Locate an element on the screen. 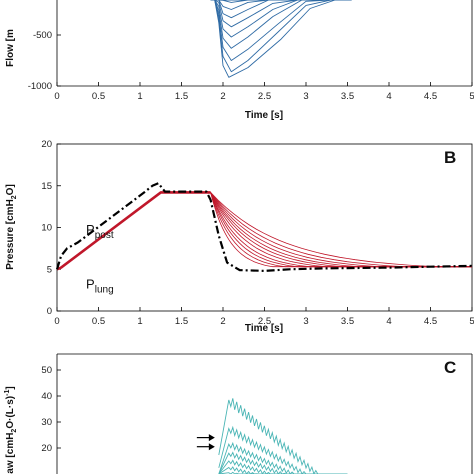 Image resolution: width=474 pixels, height=474 pixels. panel-b-ytick: 10 is located at coordinates (51, 228).